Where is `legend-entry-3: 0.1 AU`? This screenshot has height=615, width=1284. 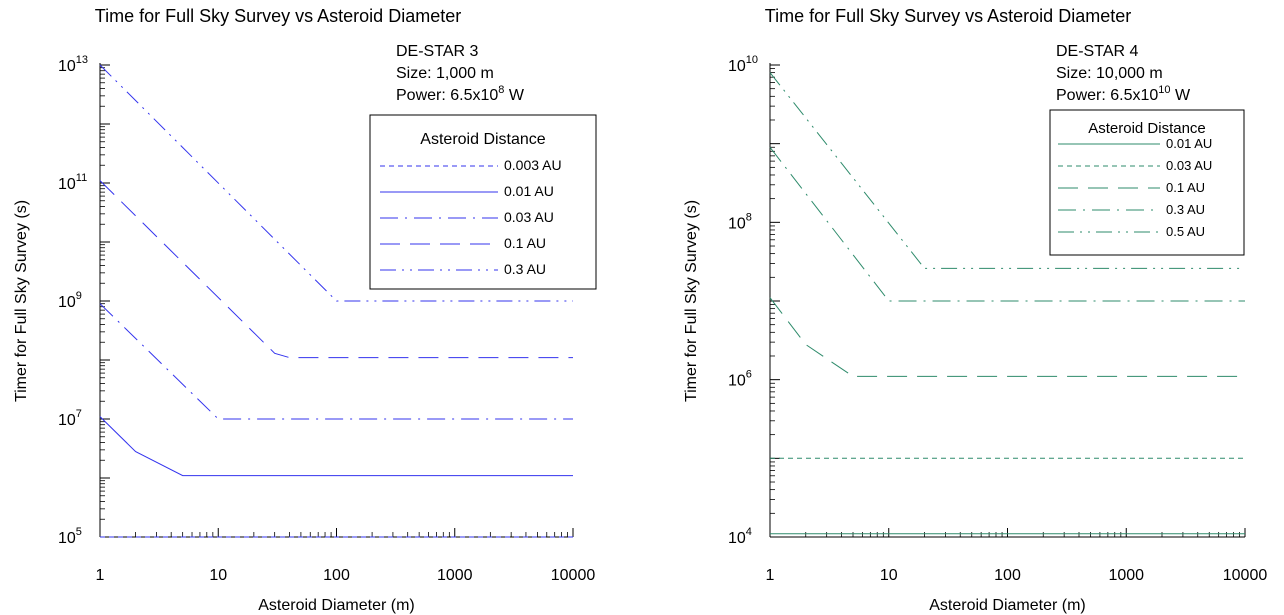 legend-entry-3: 0.1 AU is located at coordinates (1185, 187).